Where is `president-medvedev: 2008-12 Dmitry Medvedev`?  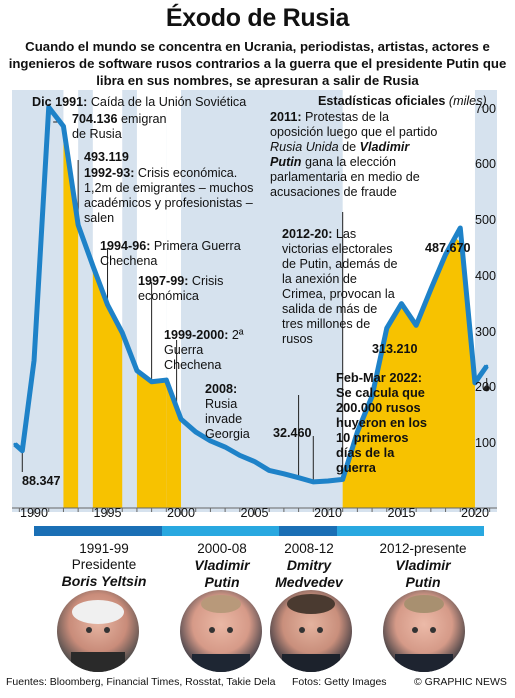 president-medvedev: 2008-12 Dmitry Medvedev is located at coordinates (309, 565).